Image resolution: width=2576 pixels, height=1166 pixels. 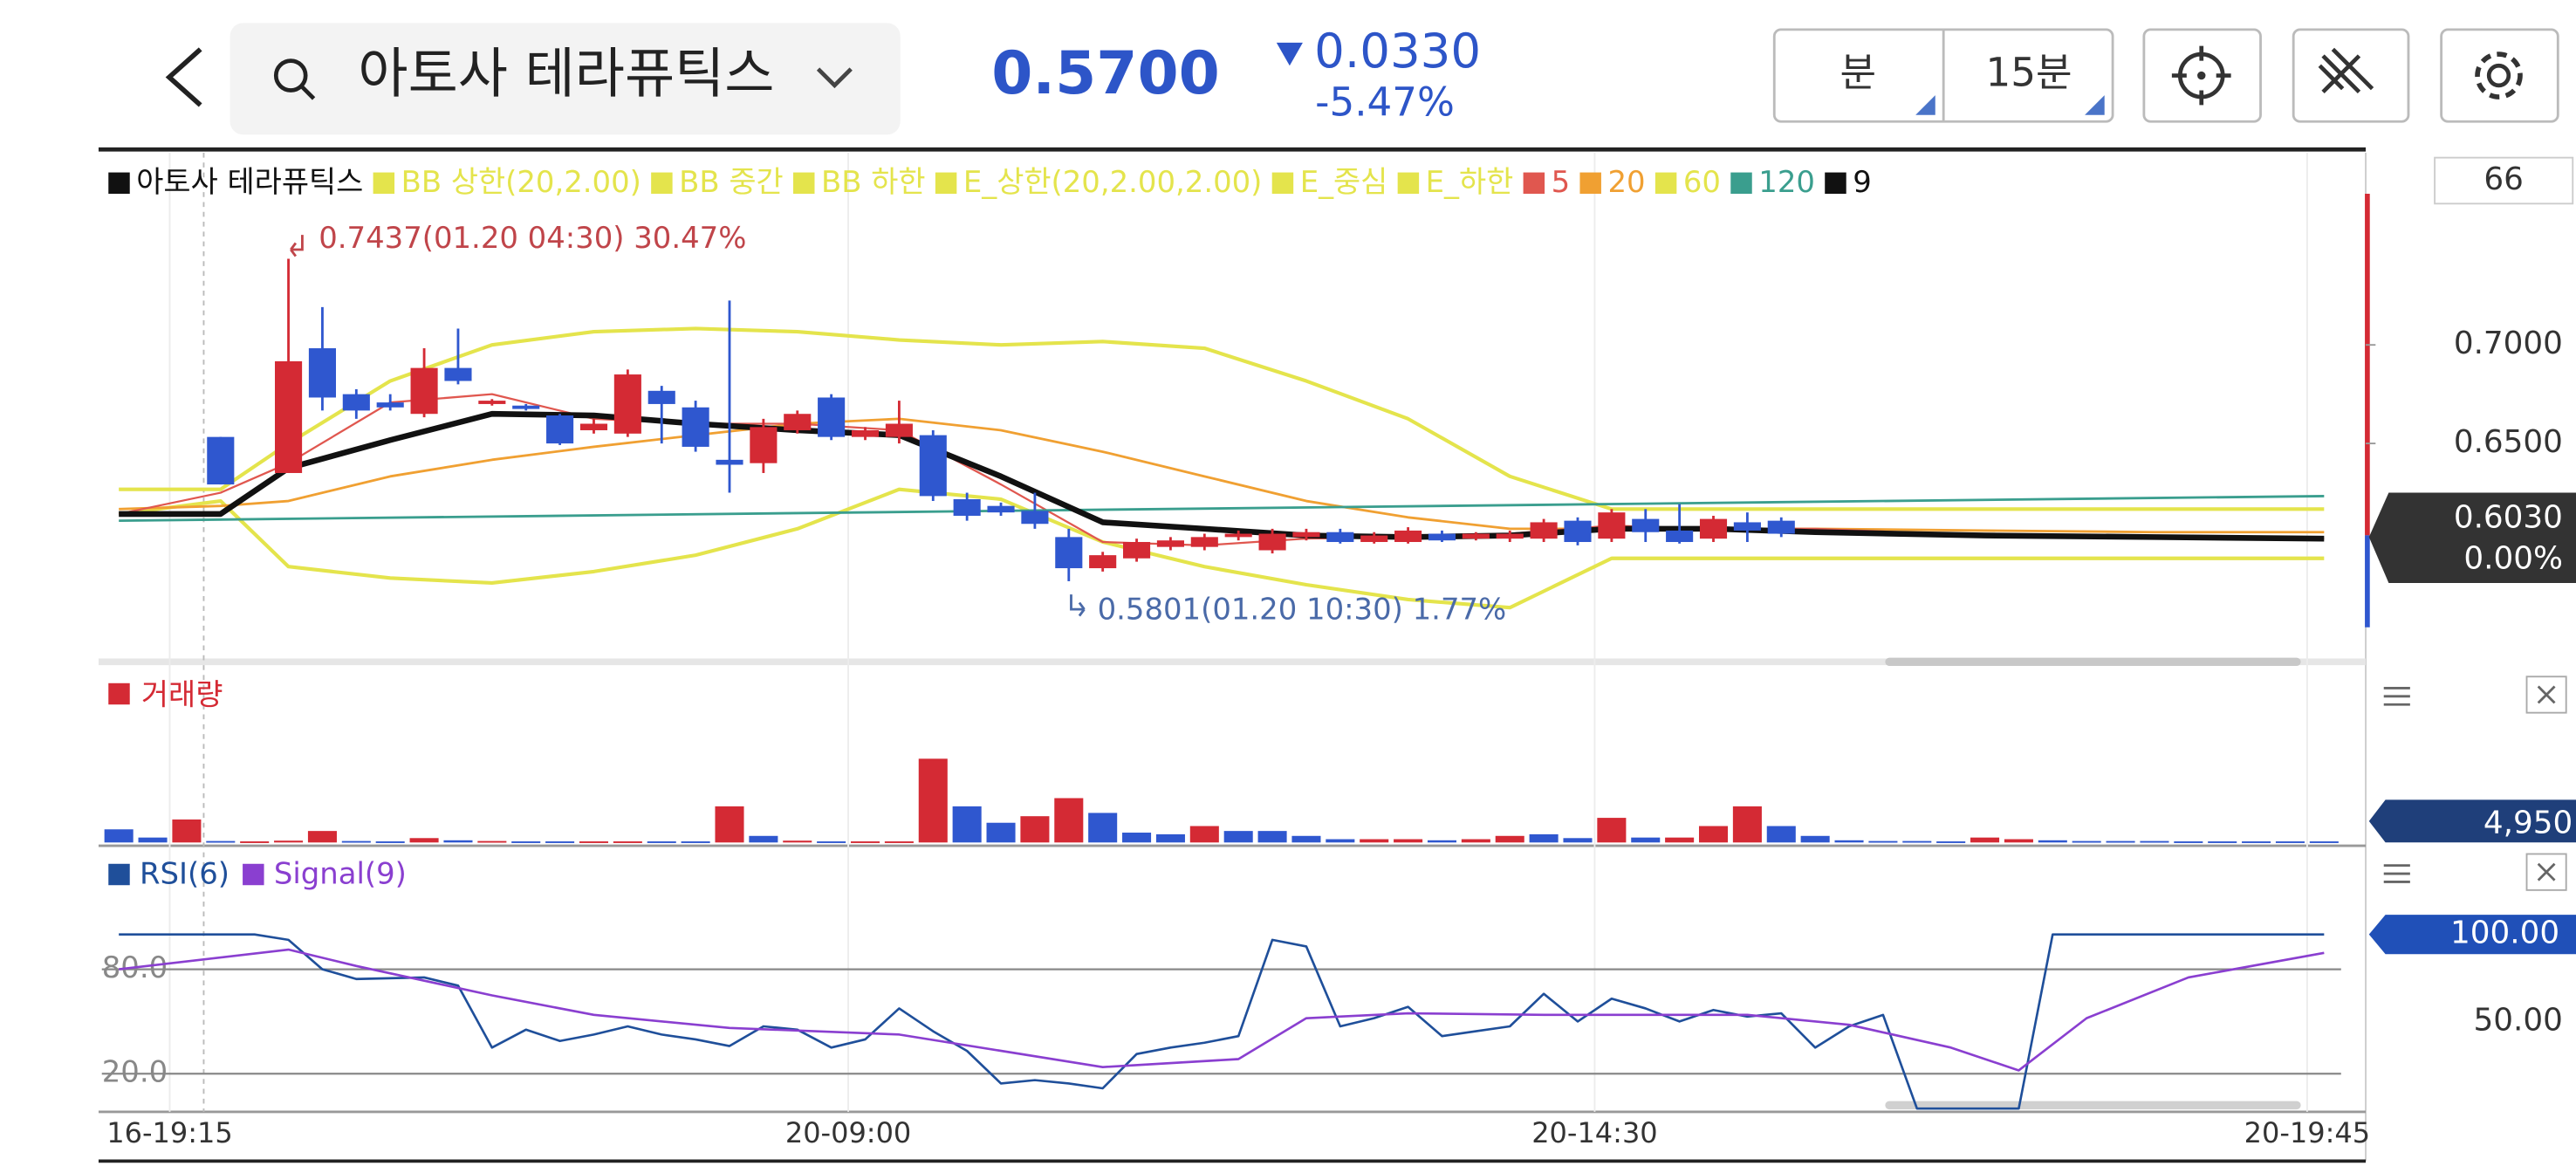 I want to click on x-tick-label: 20-14:30, so click(x=1594, y=1133).